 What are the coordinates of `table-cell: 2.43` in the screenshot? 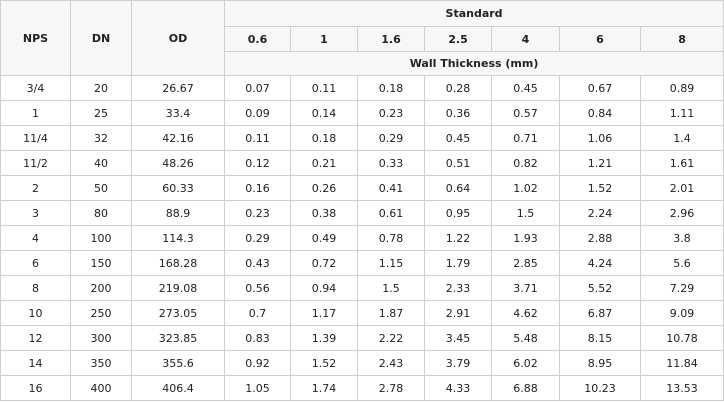 It's located at (391, 363).